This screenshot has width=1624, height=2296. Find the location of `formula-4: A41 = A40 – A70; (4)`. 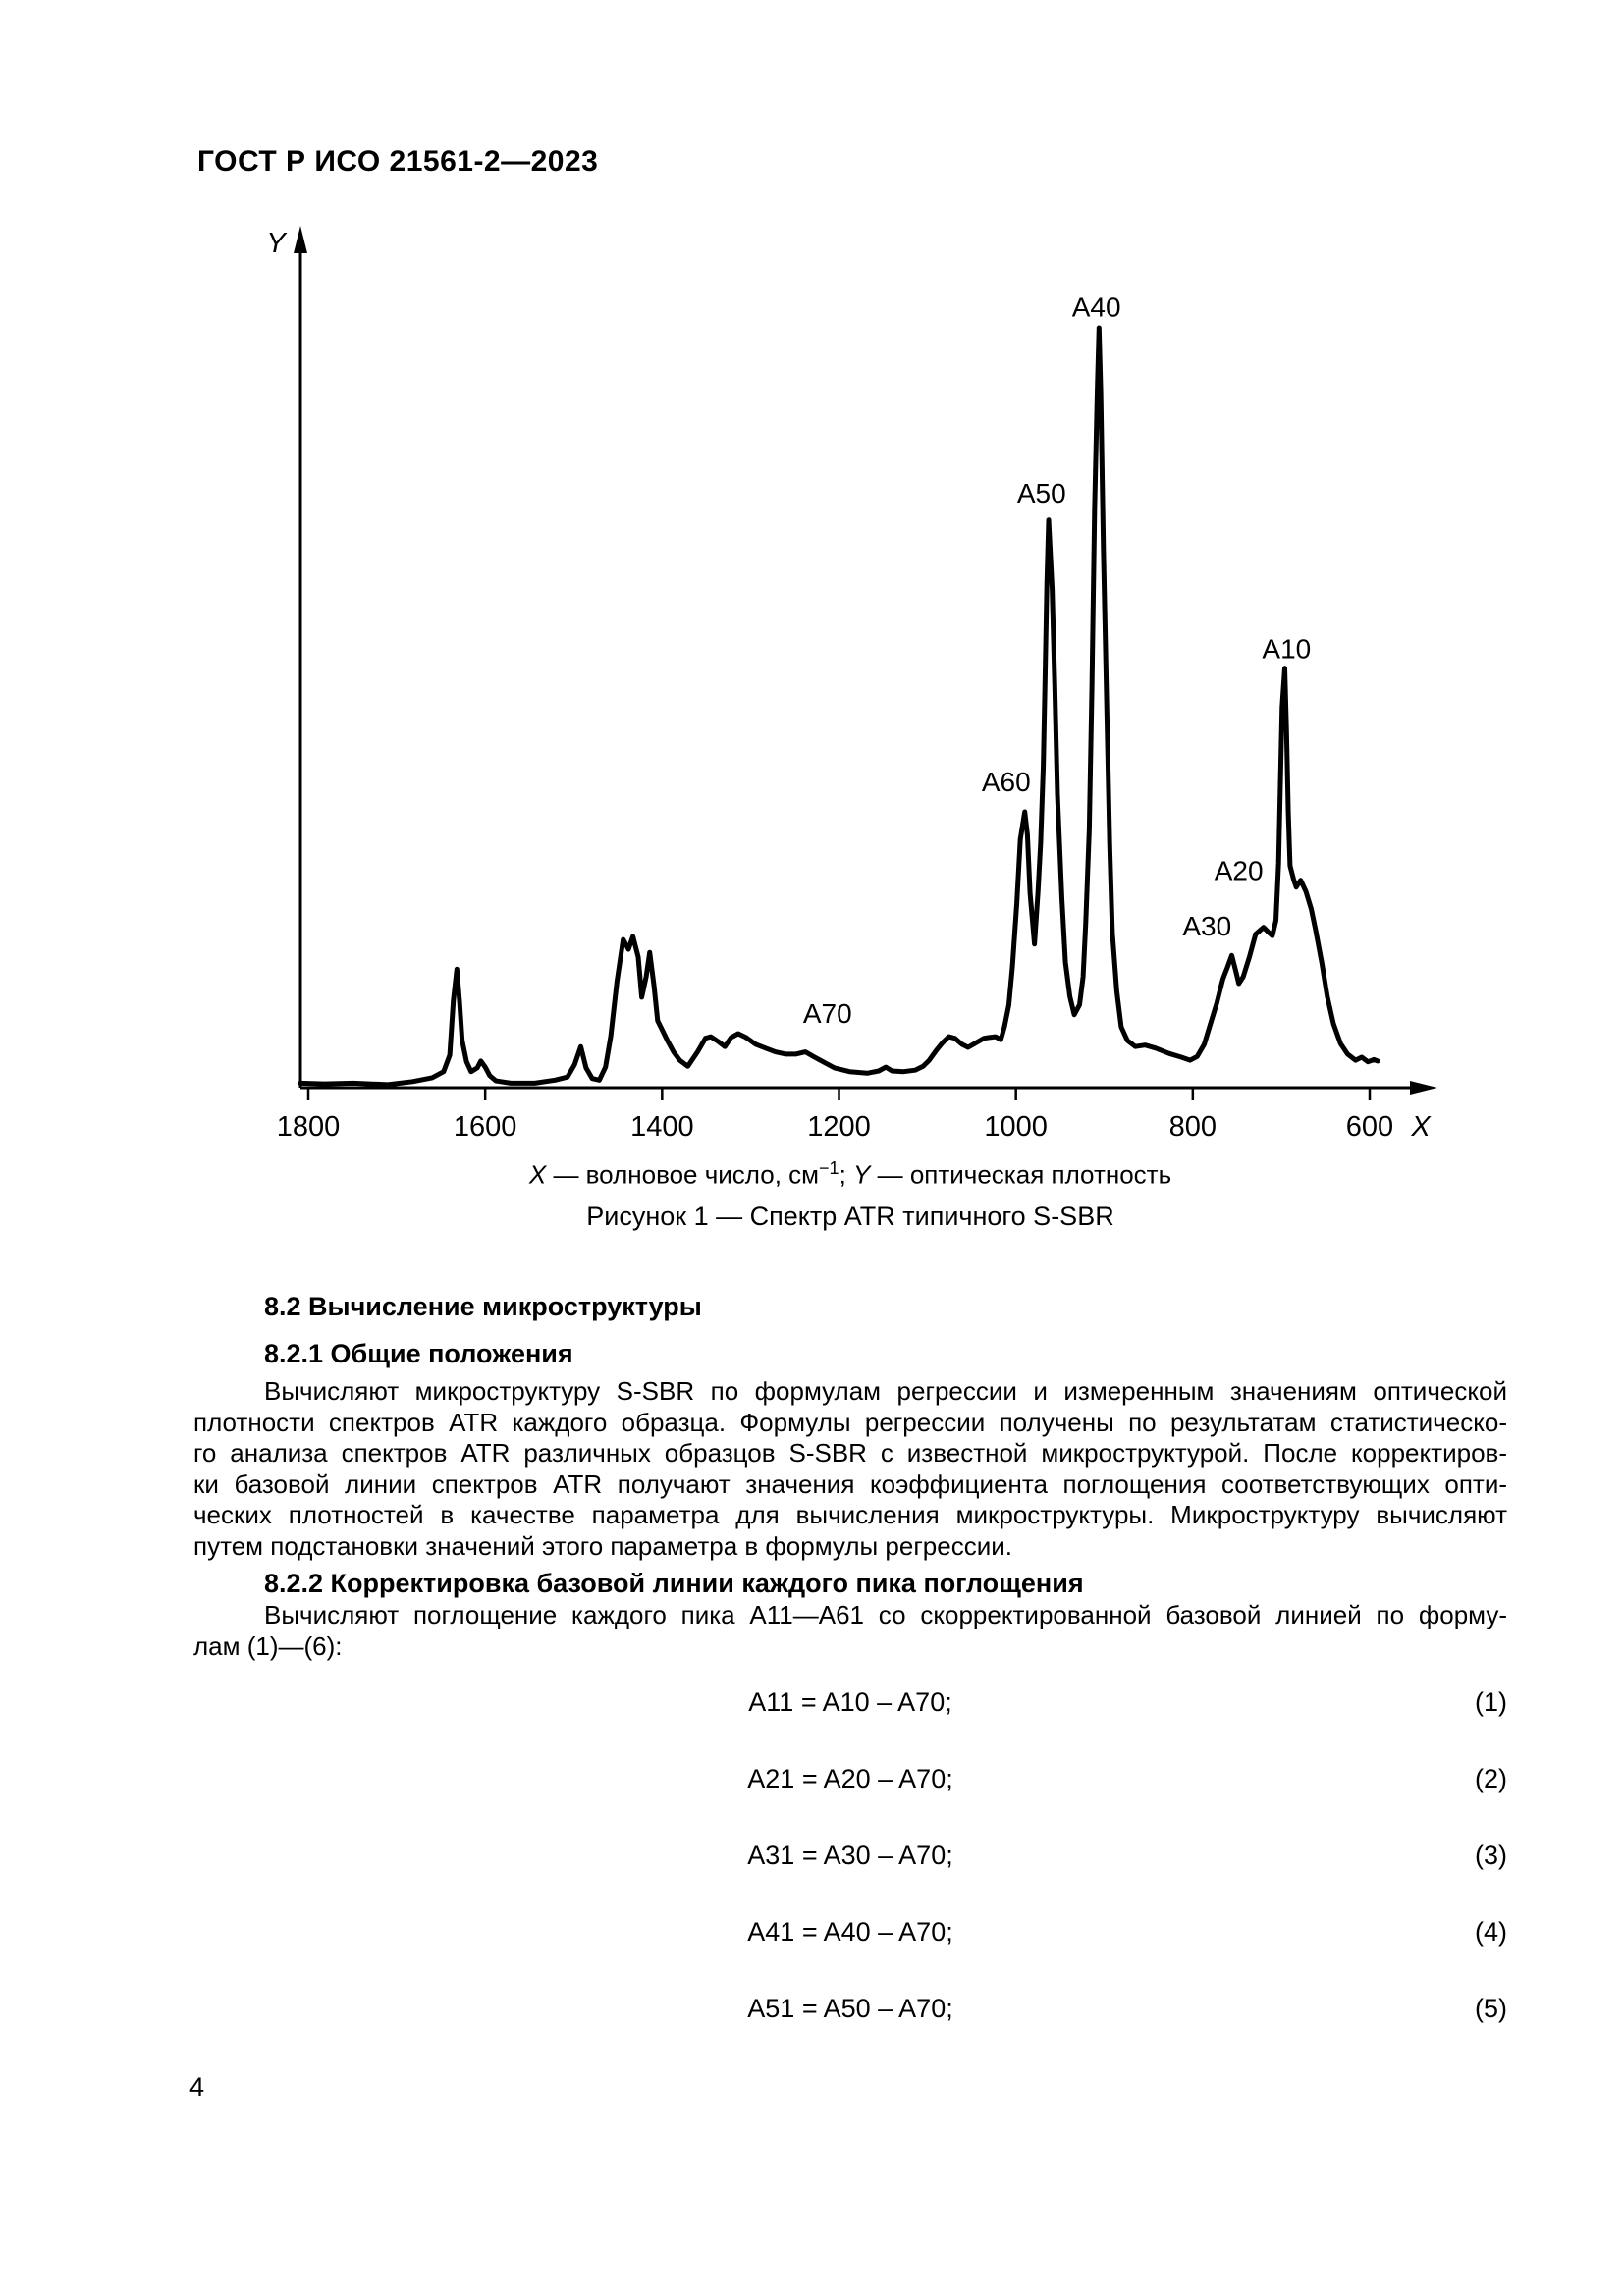

formula-4: A41 = A40 – A70; (4) is located at coordinates (850, 1932).